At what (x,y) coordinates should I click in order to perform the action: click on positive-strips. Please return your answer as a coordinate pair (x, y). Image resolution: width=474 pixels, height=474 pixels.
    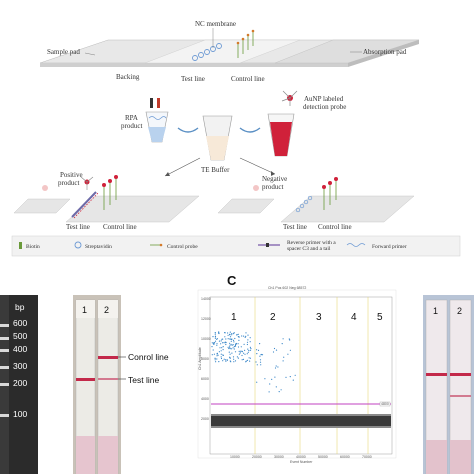
    Looking at the image, I should click on (106, 199).